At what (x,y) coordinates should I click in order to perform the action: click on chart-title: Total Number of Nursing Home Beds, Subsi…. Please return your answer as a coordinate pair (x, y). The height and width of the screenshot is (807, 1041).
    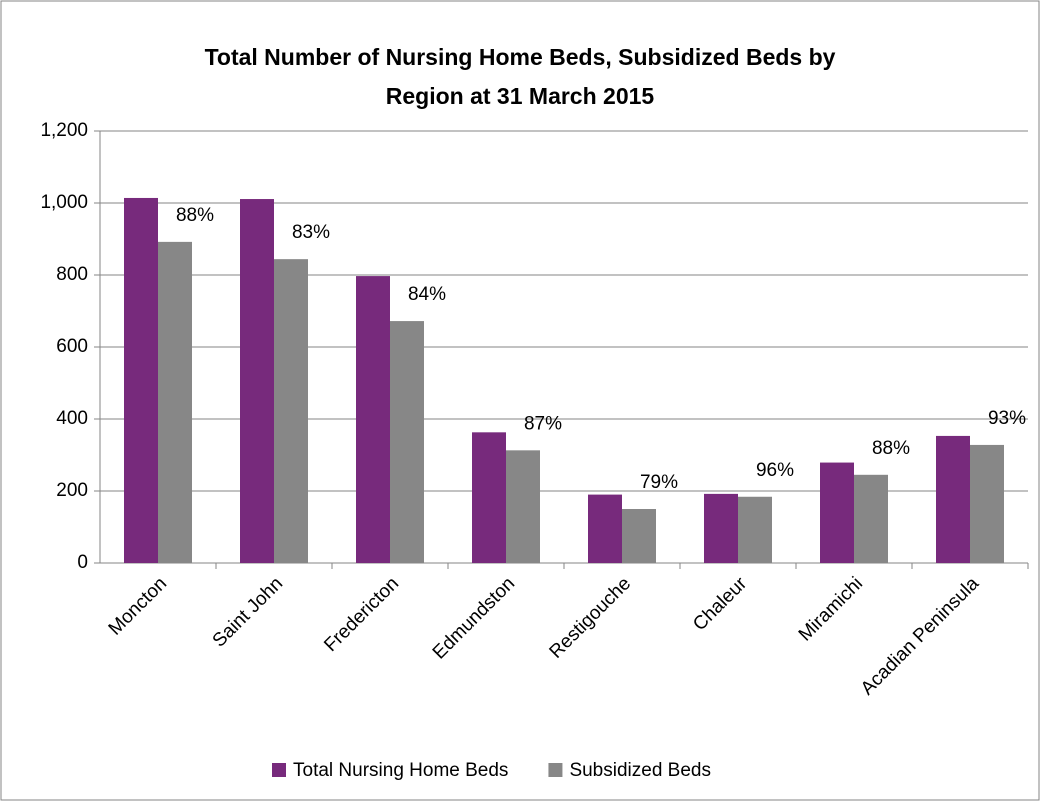
    Looking at the image, I should click on (520, 76).